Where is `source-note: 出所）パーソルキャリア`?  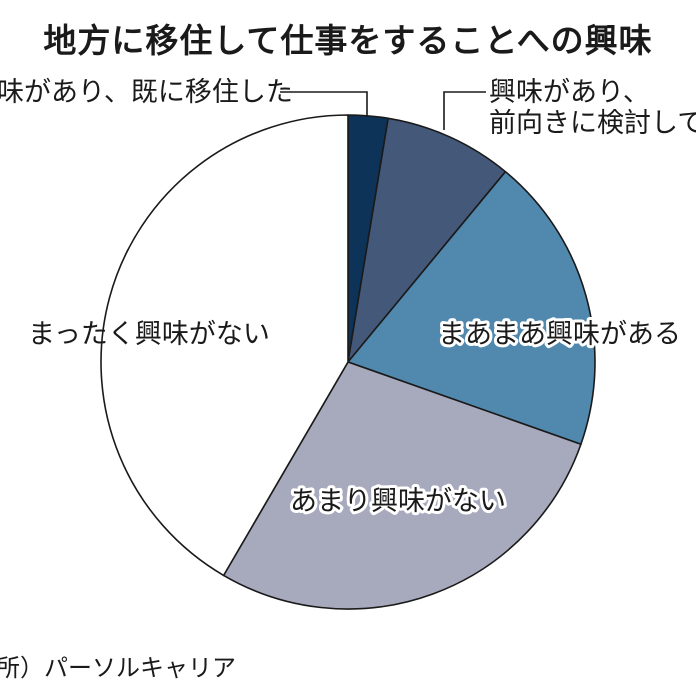
source-note: 出所）パーソルキャリア is located at coordinates (118, 668).